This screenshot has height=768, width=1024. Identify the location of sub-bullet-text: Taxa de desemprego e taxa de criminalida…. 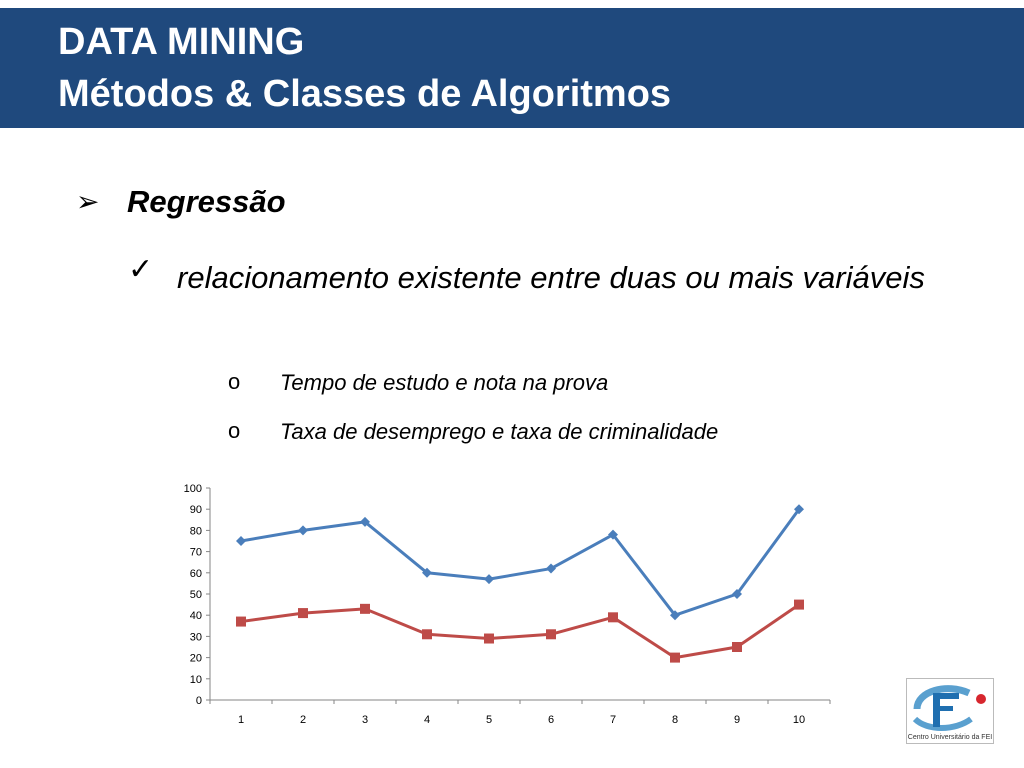
(499, 431).